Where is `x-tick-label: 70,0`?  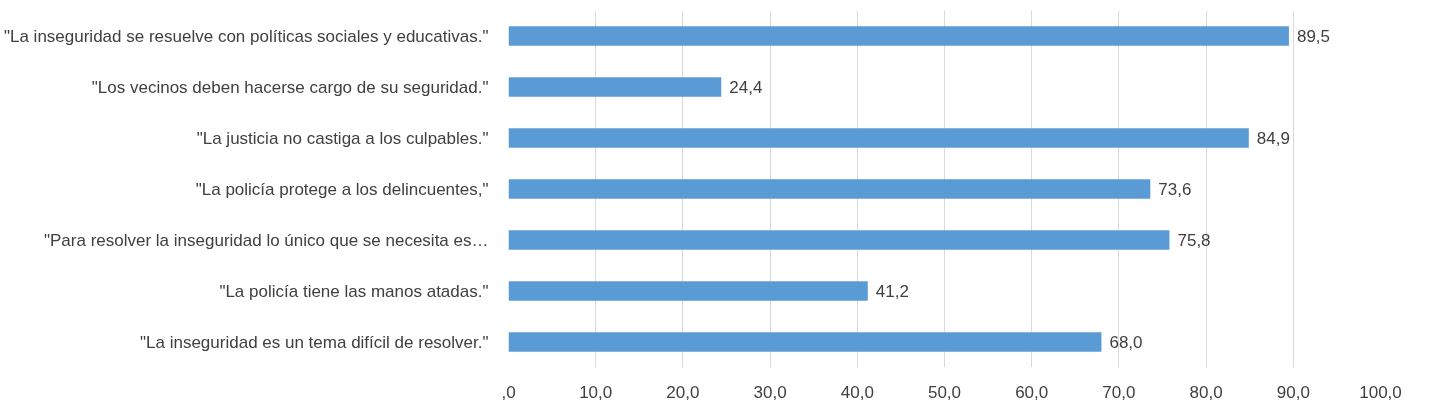 x-tick-label: 70,0 is located at coordinates (1119, 392).